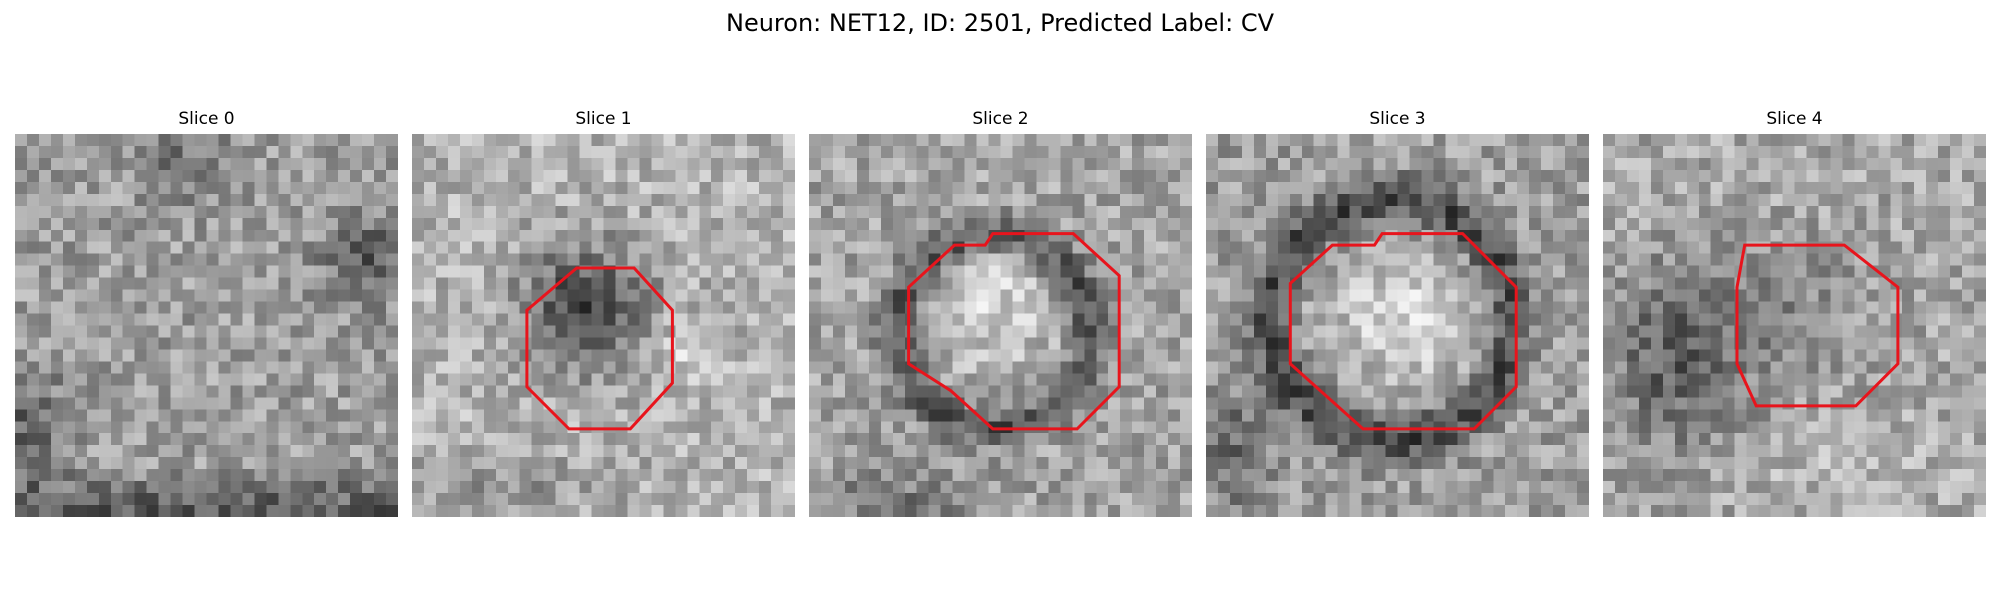 This screenshot has width=2000, height=600. I want to click on slice-panel-2: Slice 2, so click(1000, 311).